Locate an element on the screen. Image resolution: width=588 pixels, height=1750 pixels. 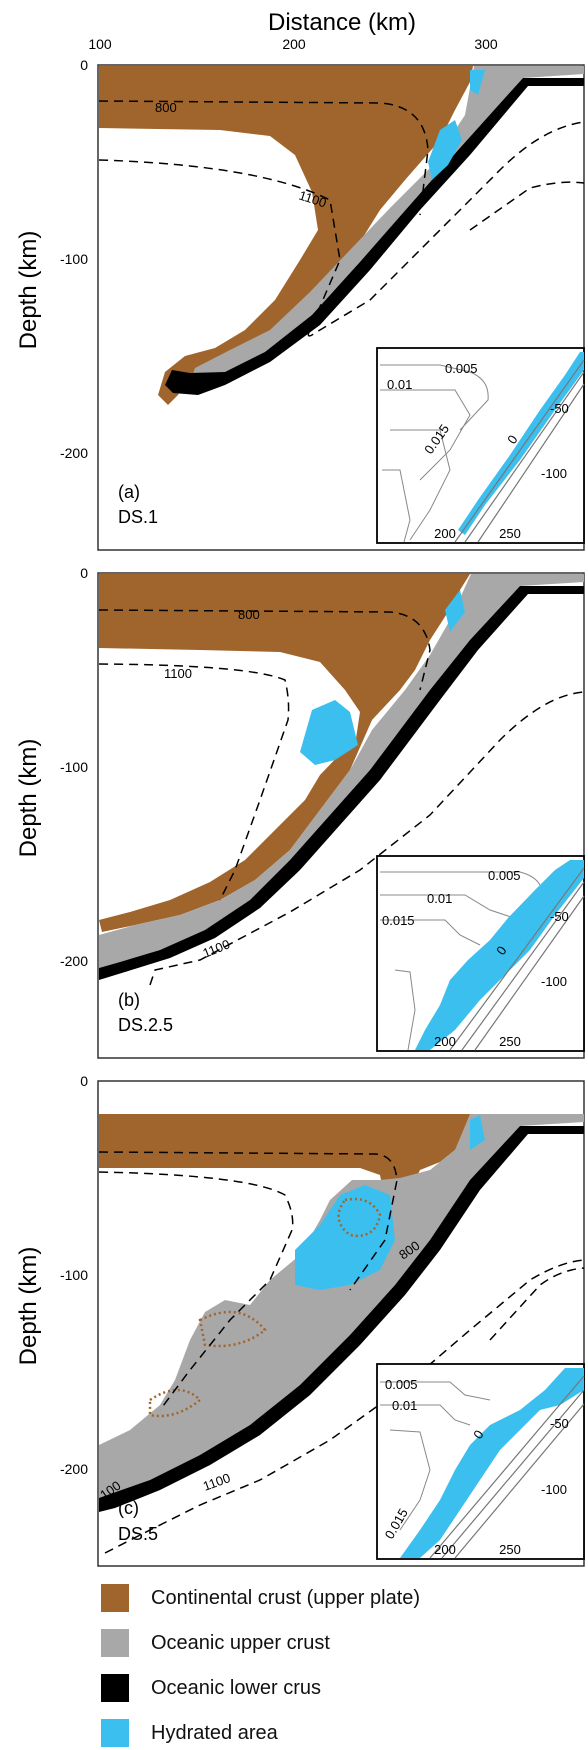
contour-label-1100: 1100 is located at coordinates (178, 673).